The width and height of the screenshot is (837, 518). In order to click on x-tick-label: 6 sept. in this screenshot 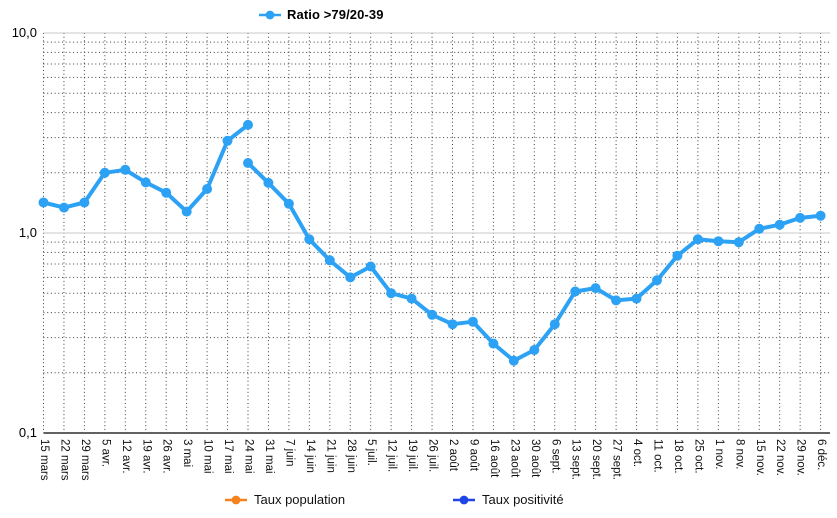, I will do `click(555, 456)`.